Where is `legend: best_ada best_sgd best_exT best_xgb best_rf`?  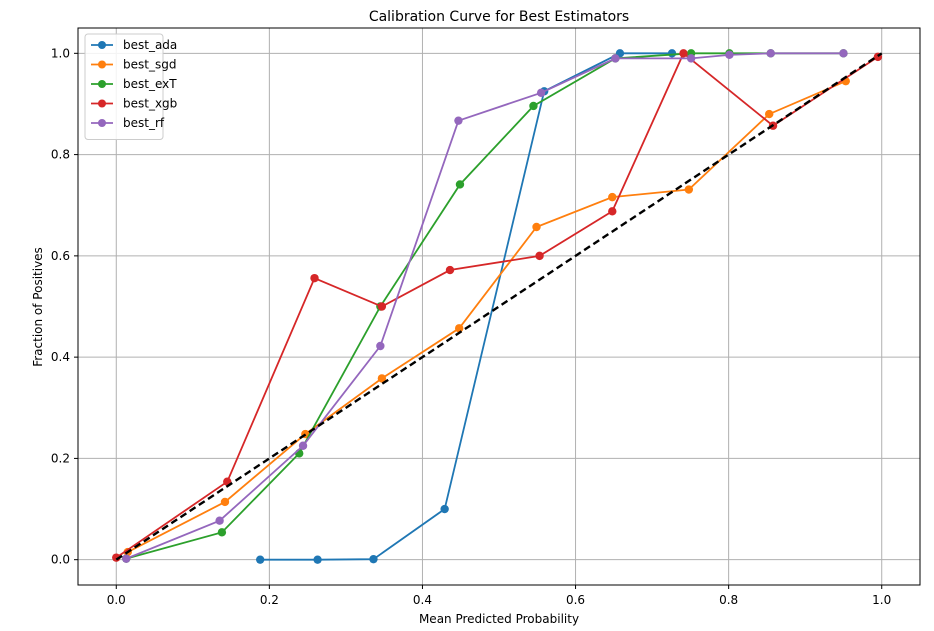 legend: best_ada best_sgd best_exT best_xgb best_rf is located at coordinates (130, 86).